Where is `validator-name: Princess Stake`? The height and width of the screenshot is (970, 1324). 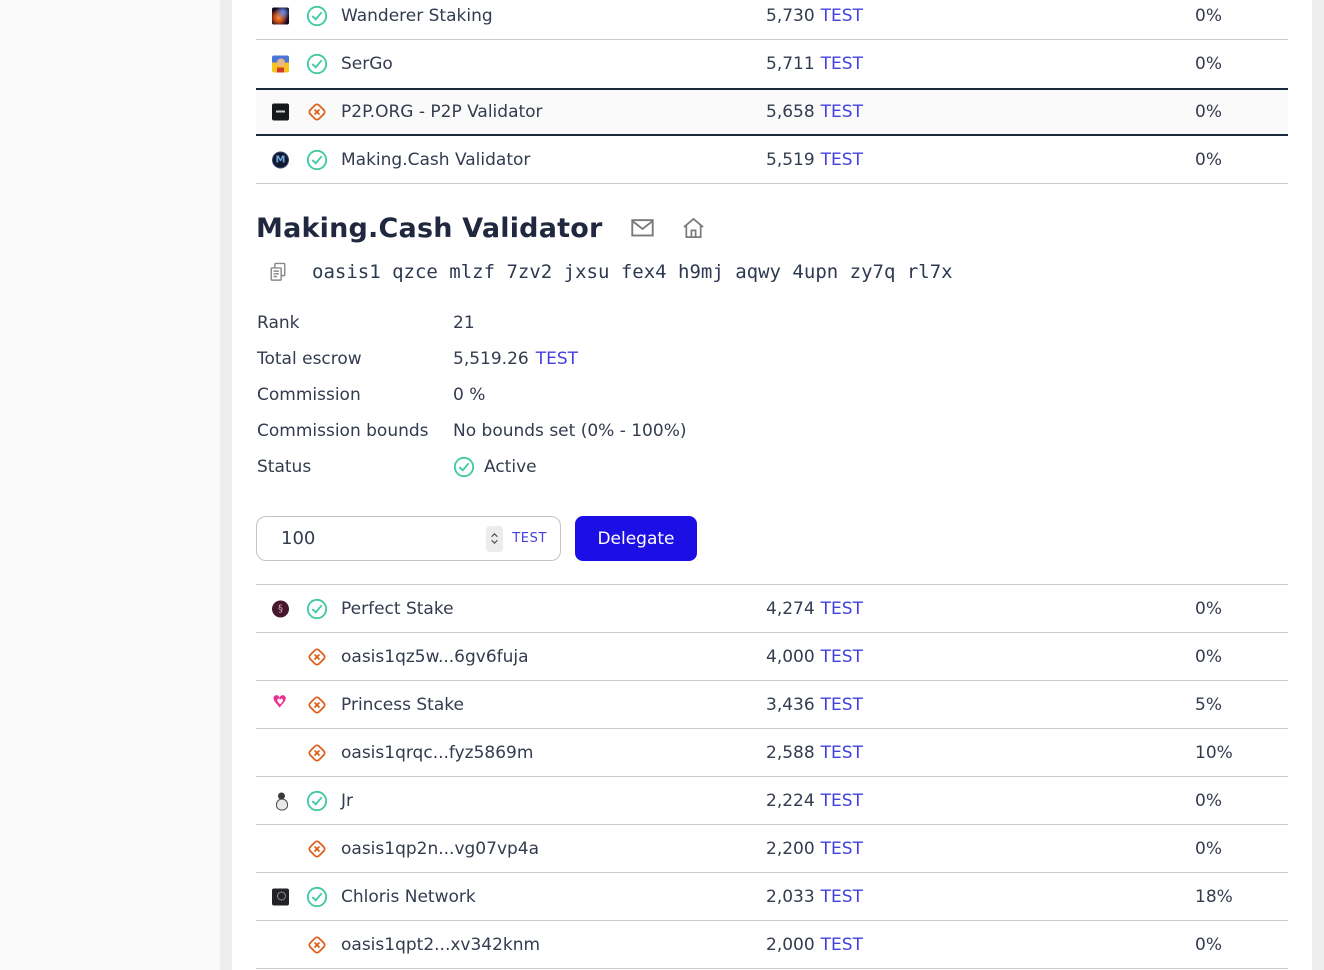 validator-name: Princess Stake is located at coordinates (402, 704).